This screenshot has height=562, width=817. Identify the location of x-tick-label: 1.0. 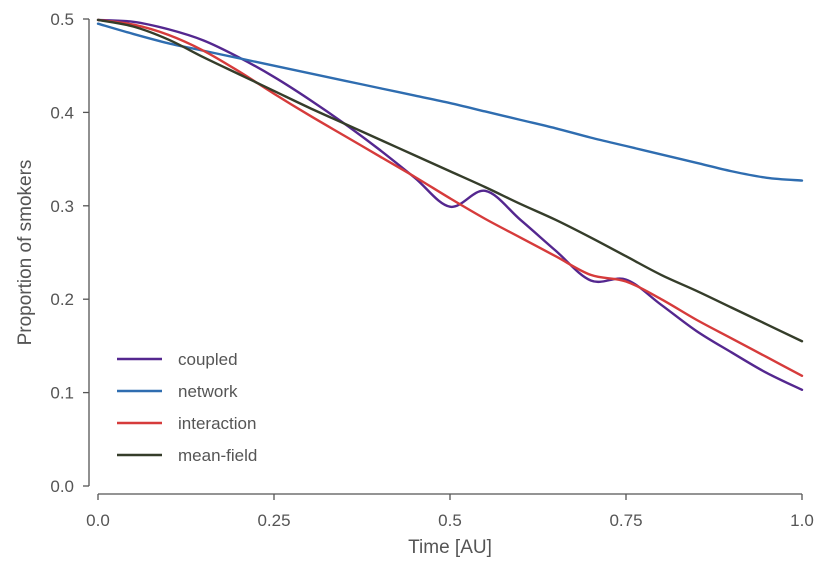
(802, 520).